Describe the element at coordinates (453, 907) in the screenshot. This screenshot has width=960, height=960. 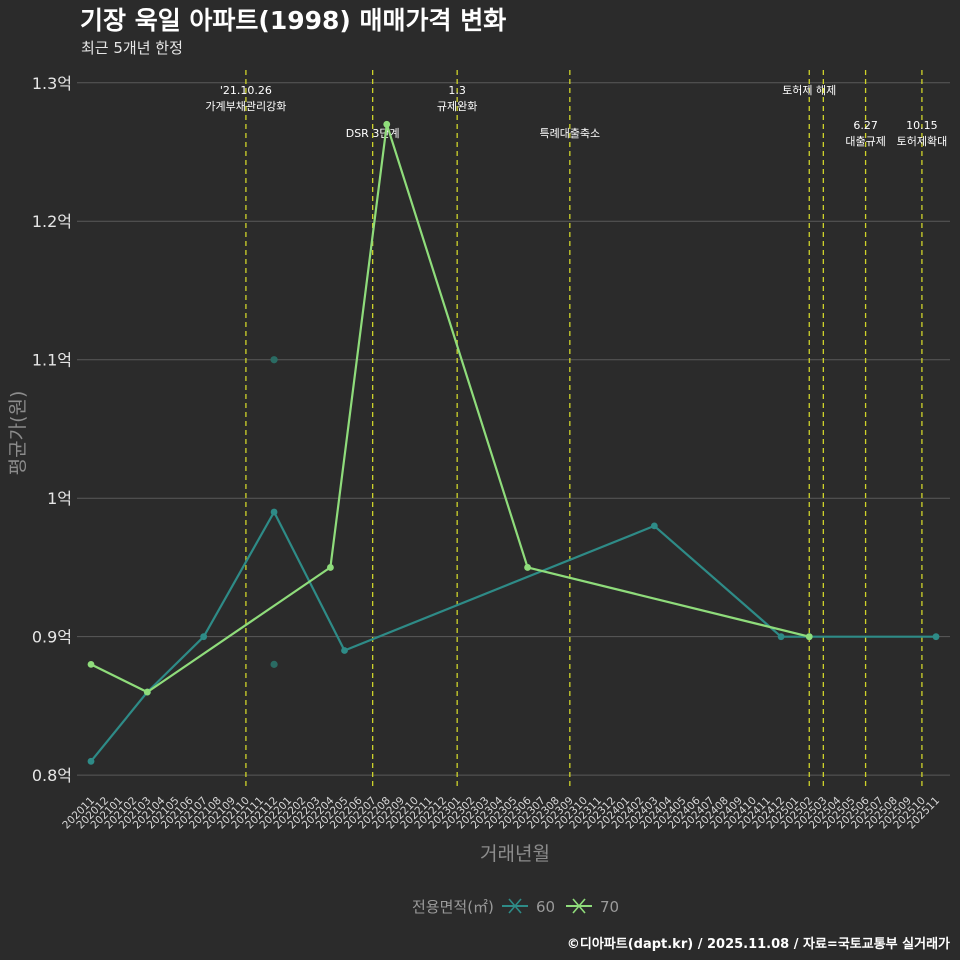
I see `legend-title: 전용면적(㎡)` at that location.